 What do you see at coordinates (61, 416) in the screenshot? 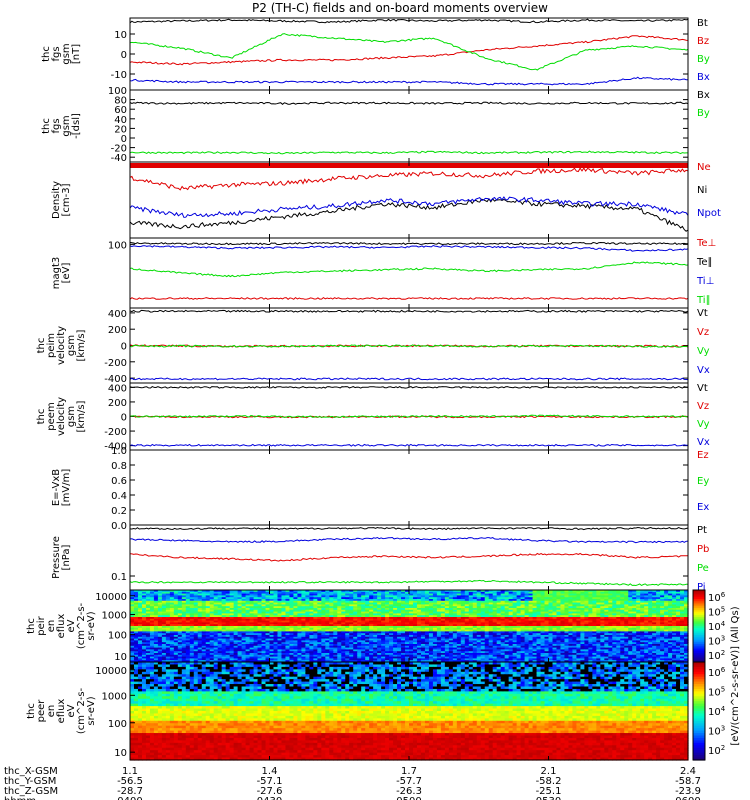
I see `ylabel-line: velocity` at bounding box center [61, 416].